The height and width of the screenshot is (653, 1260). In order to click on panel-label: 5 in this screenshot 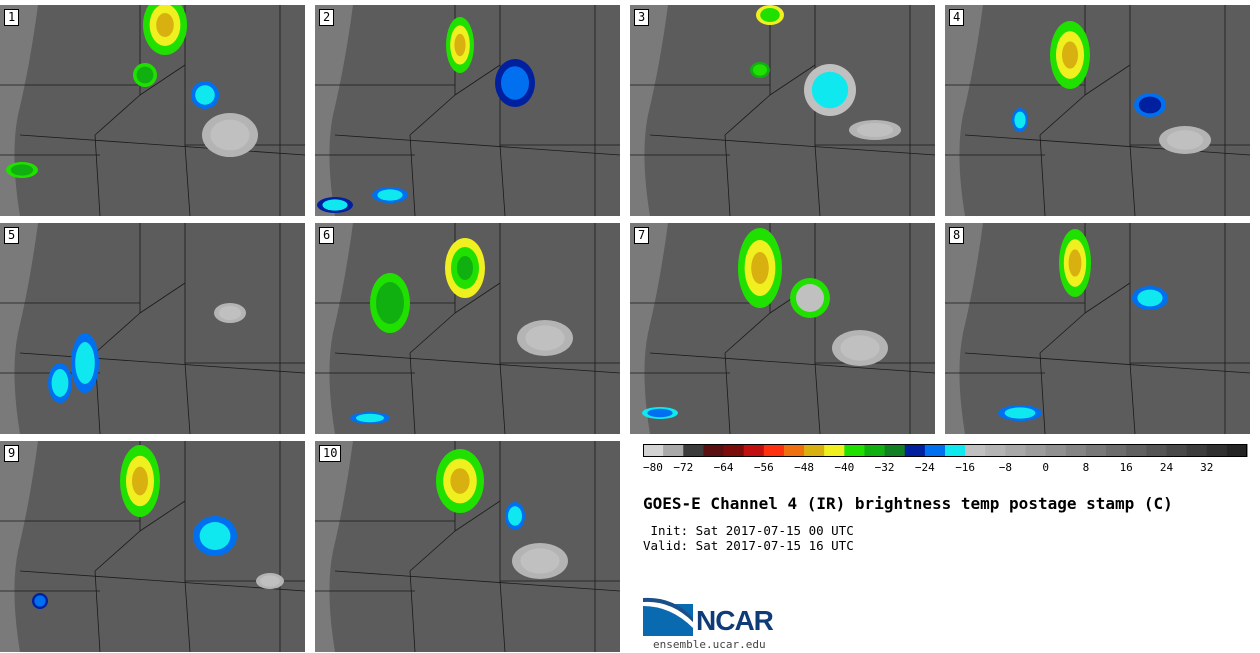, I will do `click(12, 235)`.